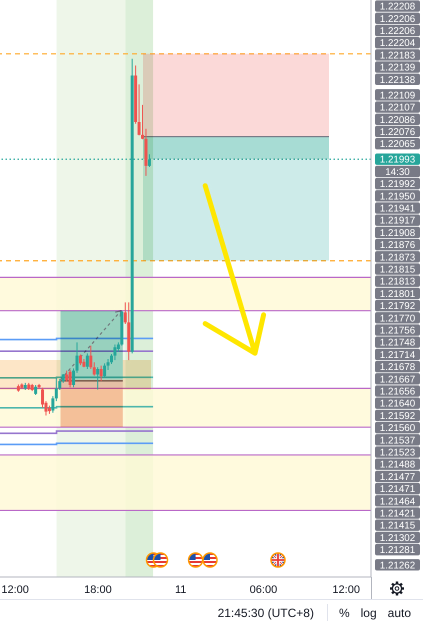  What do you see at coordinates (397, 172) in the screenshot?
I see `text: 14:30` at bounding box center [397, 172].